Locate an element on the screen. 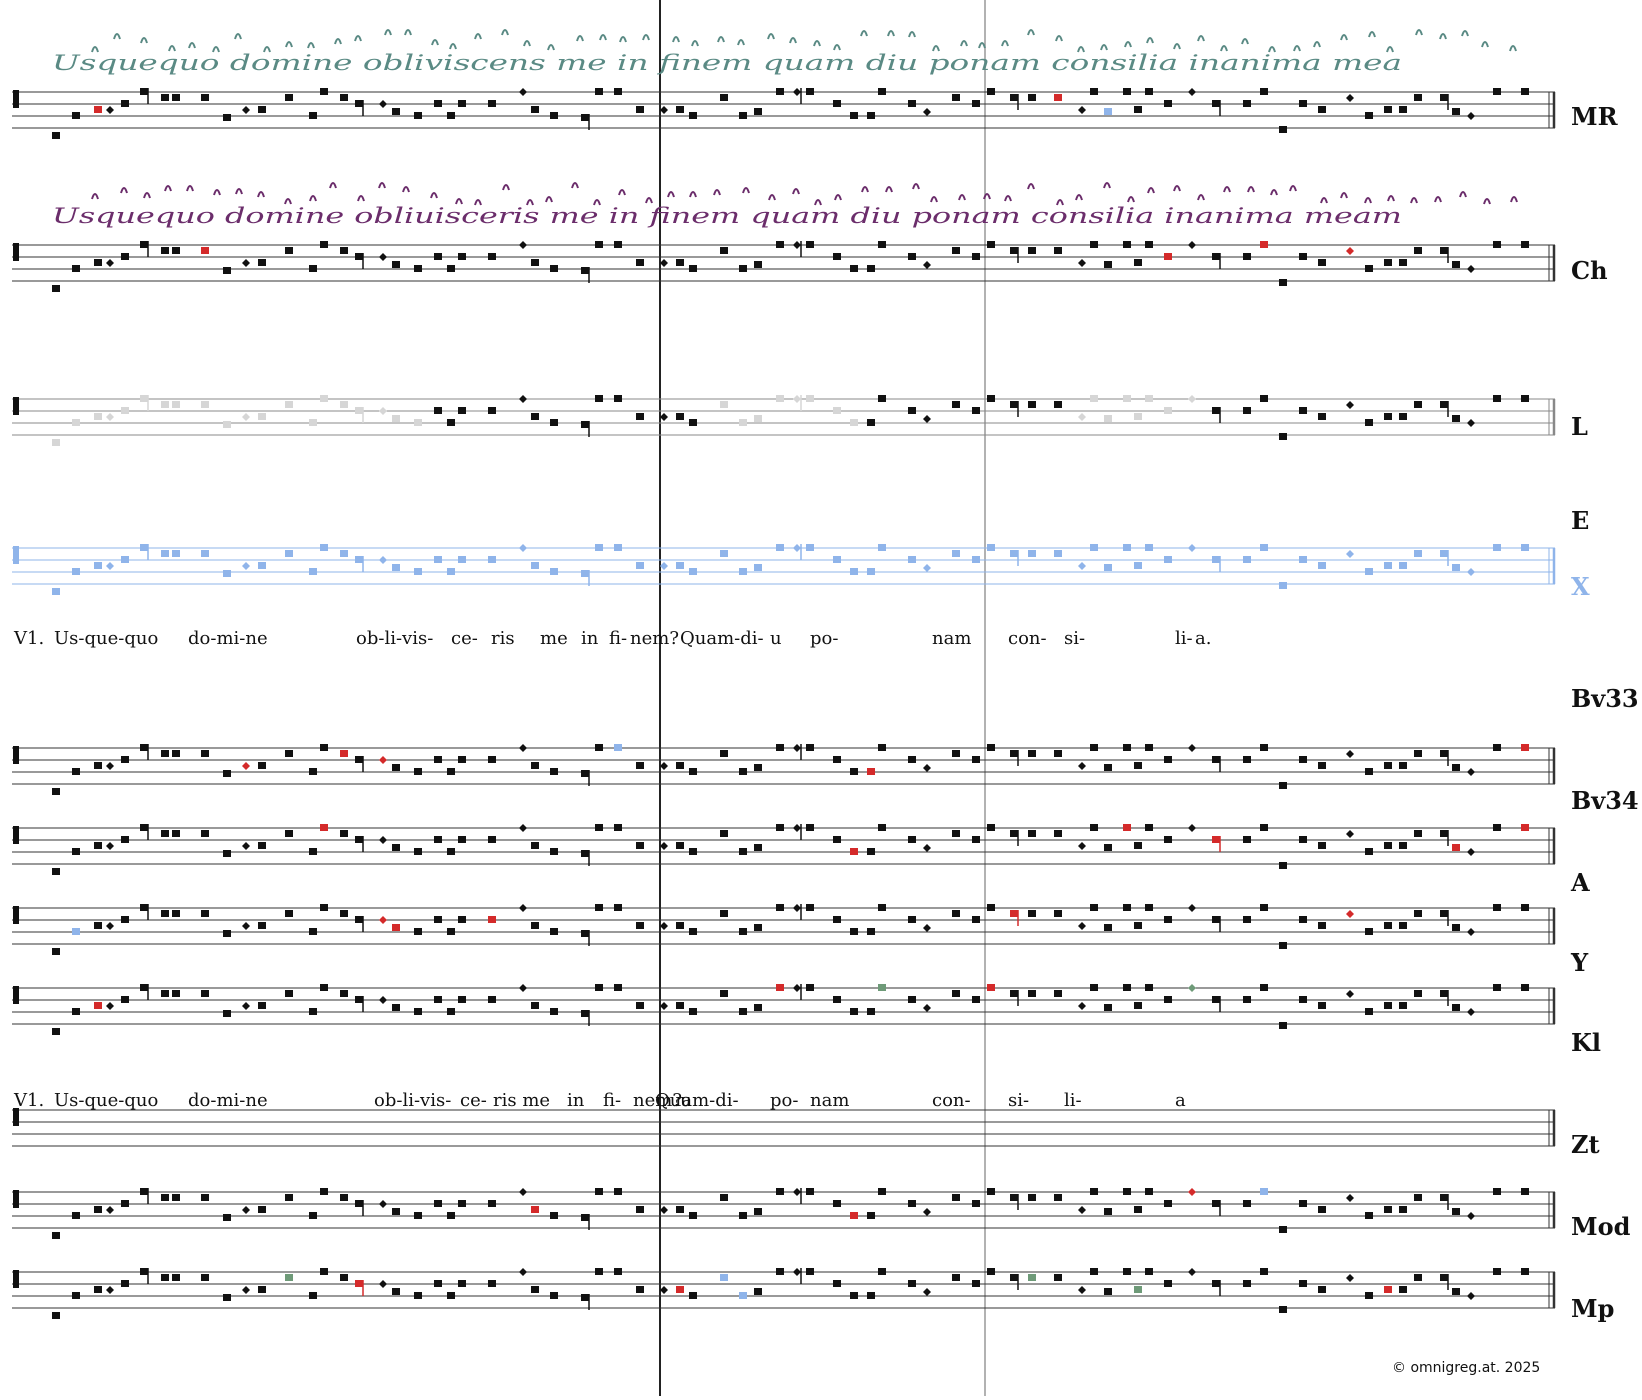 This screenshot has height=1400, width=1642. siglum-e: E is located at coordinates (1580, 520).